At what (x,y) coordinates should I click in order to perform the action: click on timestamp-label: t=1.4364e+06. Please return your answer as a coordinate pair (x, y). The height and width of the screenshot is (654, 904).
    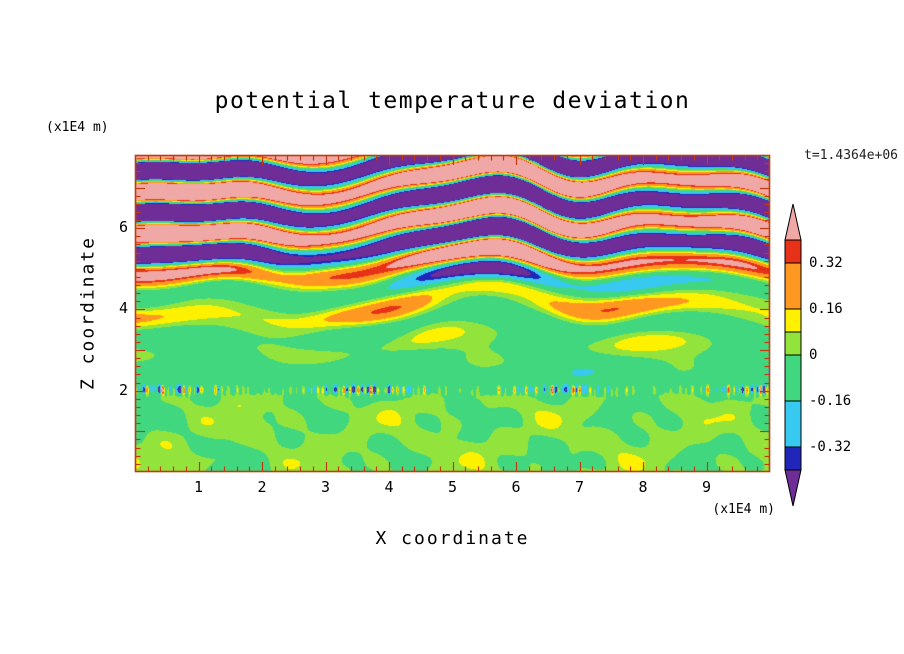
    Looking at the image, I should click on (851, 155).